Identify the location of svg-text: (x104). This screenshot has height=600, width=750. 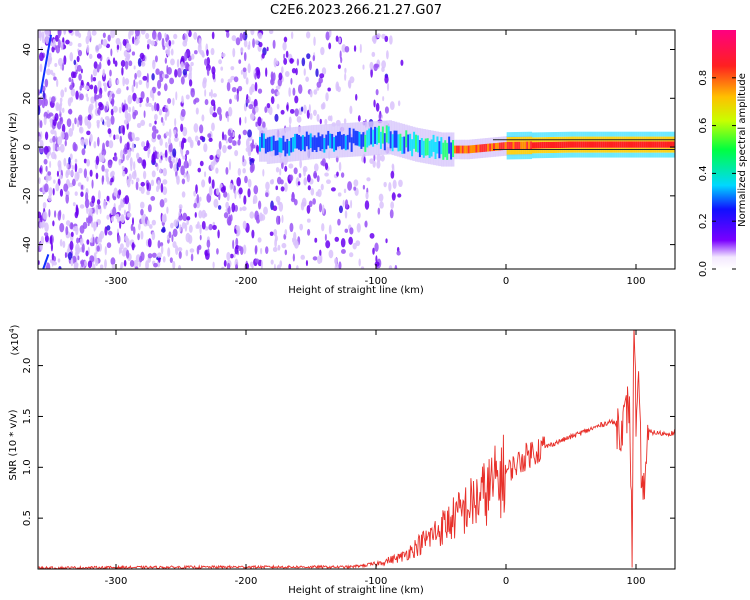
(14, 339).